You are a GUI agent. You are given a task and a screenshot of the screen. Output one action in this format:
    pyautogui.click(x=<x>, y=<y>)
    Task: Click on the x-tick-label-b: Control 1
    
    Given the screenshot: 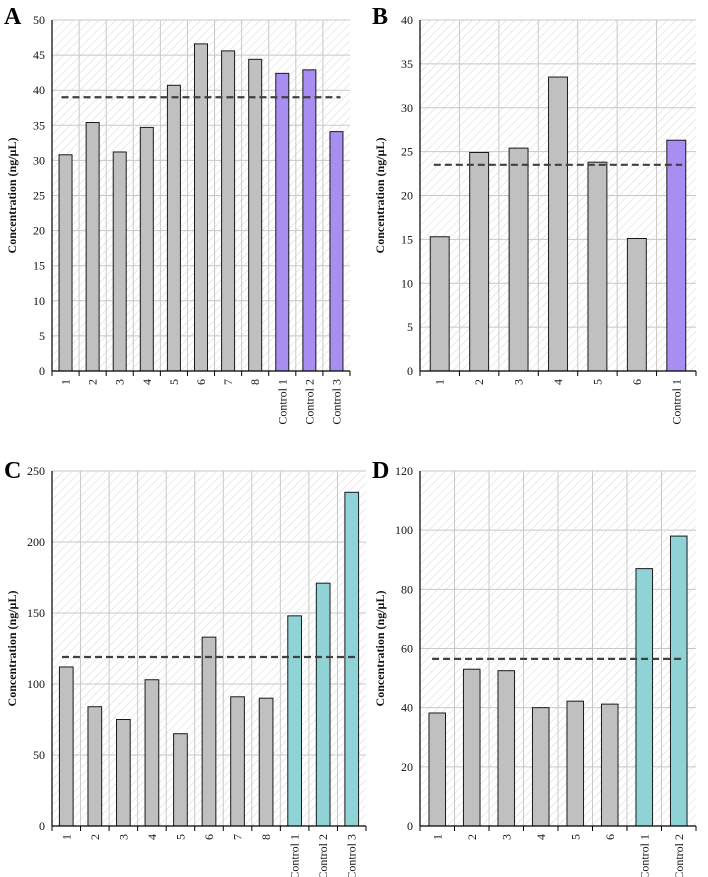 What is the action you would take?
    pyautogui.click(x=676, y=402)
    